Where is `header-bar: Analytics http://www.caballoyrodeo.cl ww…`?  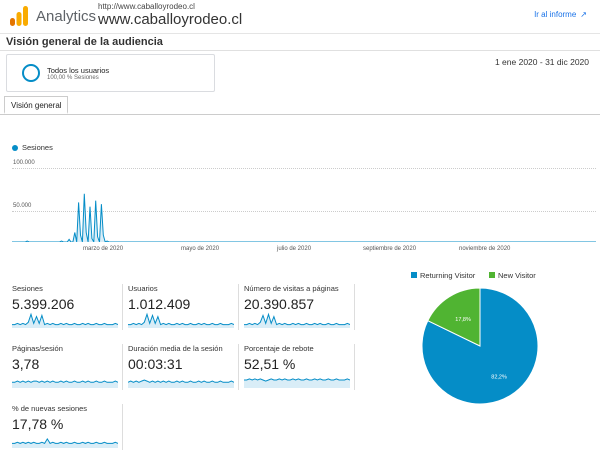
header-bar: Analytics http://www.caballoyrodeo.cl ww… is located at coordinates (300, 17).